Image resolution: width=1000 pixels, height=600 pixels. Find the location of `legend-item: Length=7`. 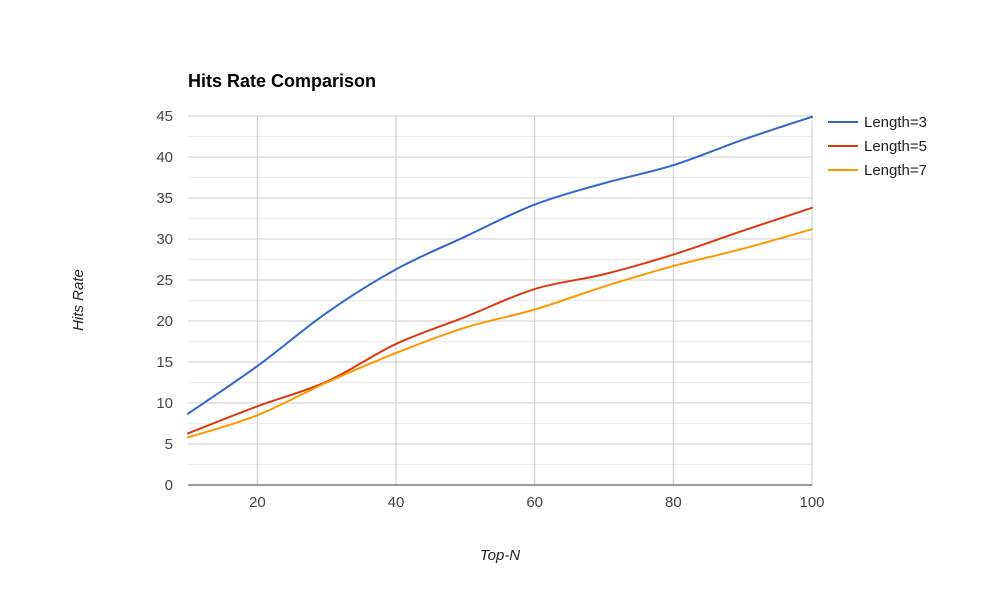

legend-item: Length=7 is located at coordinates (877, 170).